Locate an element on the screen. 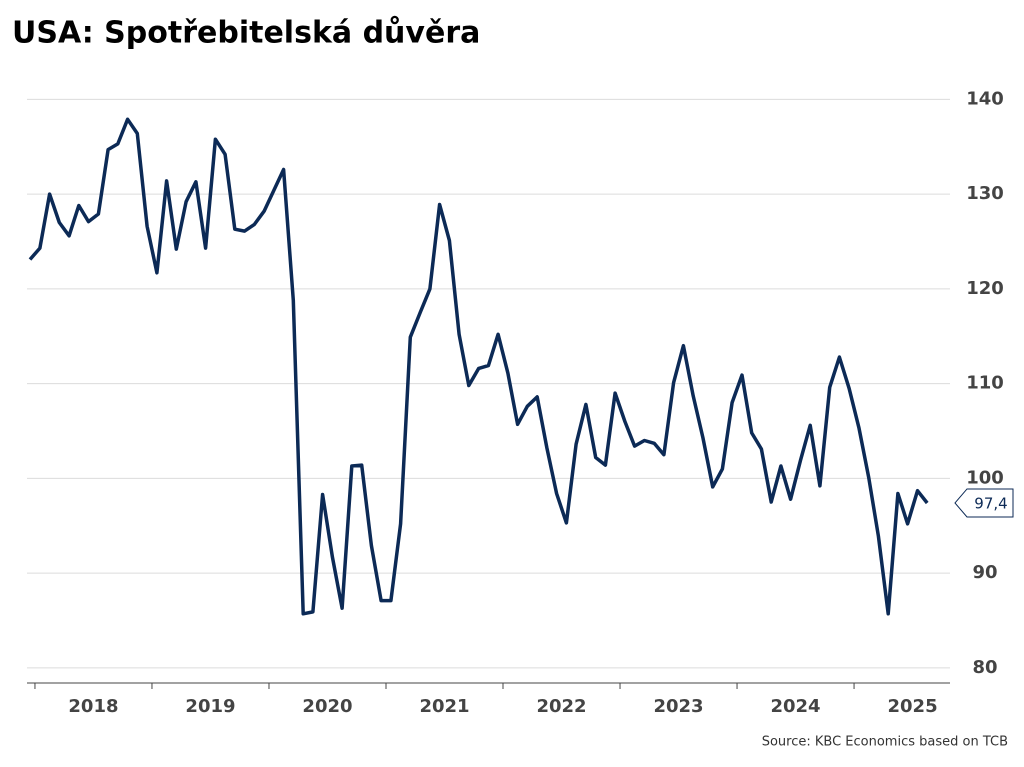 The width and height of the screenshot is (1024, 767). value-label: 97,4 is located at coordinates (990, 503).